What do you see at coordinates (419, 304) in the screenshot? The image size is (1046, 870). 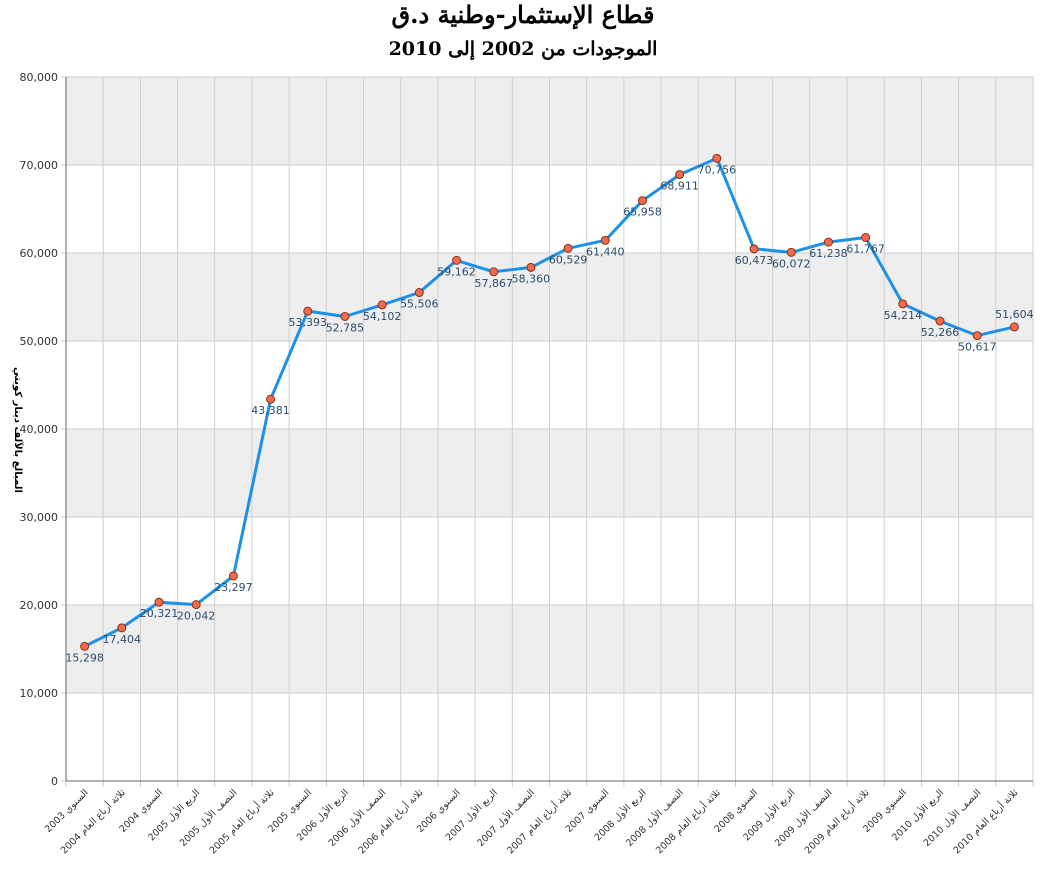 I see `data-label: 55,506` at bounding box center [419, 304].